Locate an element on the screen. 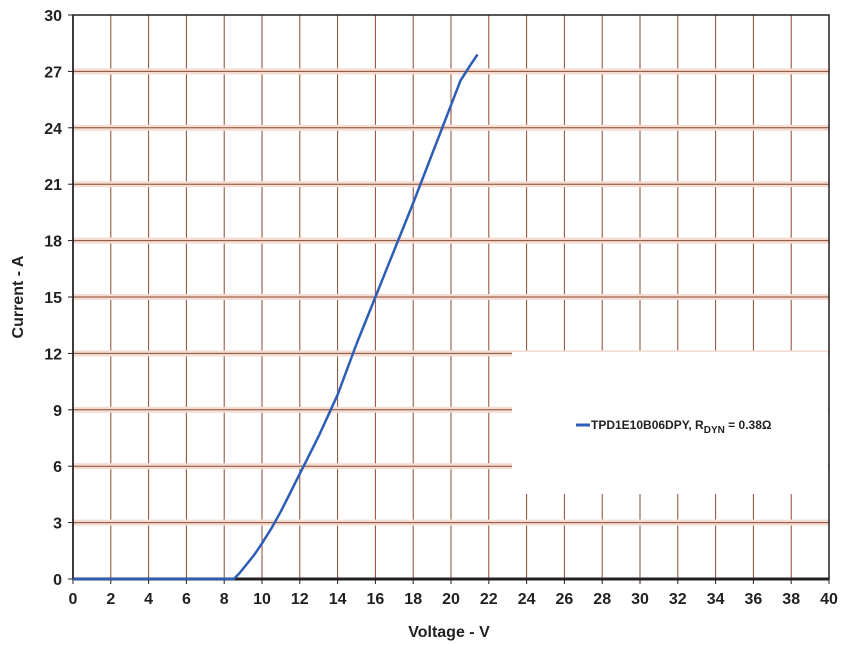 The height and width of the screenshot is (645, 844). y-tick-label: 3 is located at coordinates (57, 524).